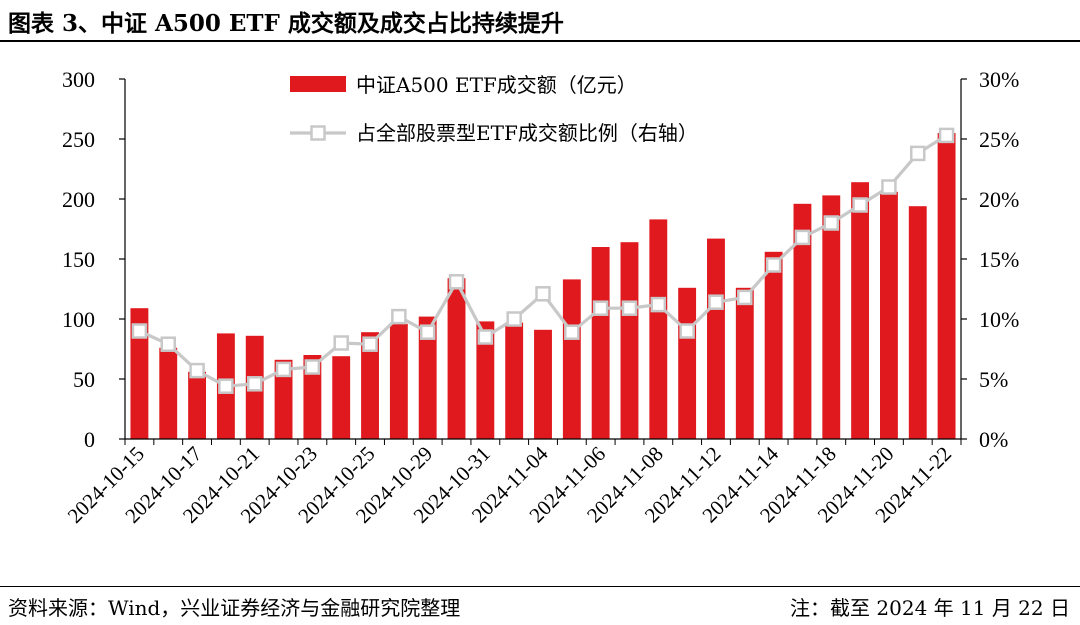 This screenshot has width=1080, height=625. I want to click on legend: 中证A500 ETF成交额（亿元） 占全部股票型ETF成交额比例（右轴）, so click(494, 109).